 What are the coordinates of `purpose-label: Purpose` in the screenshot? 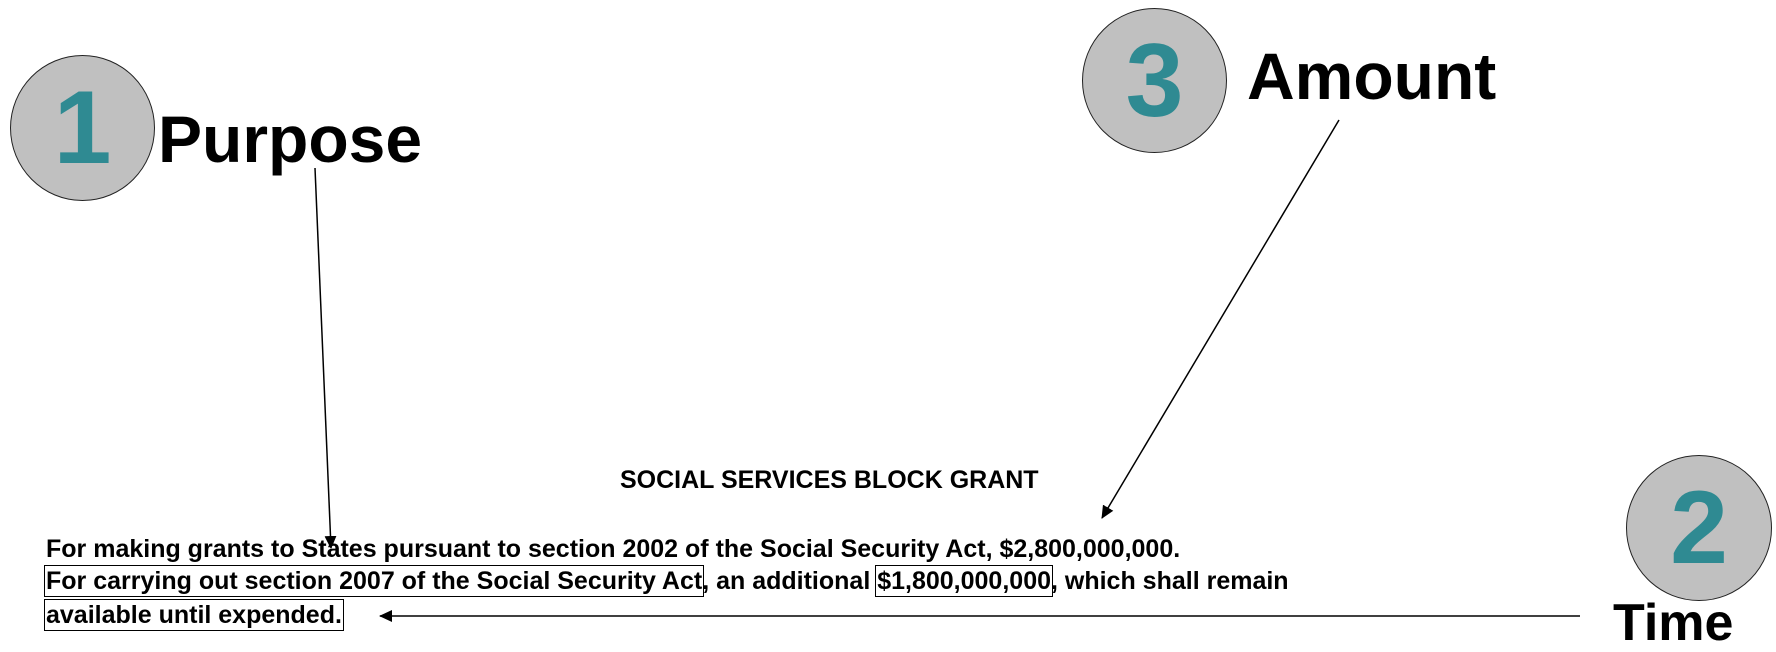 It's located at (290, 139).